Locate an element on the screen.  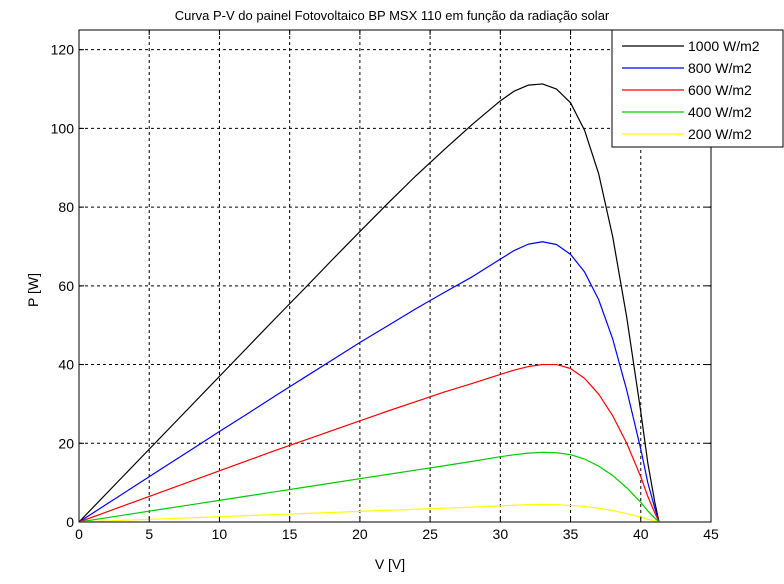
legend-label-2: 600 W/m2 is located at coordinates (720, 90).